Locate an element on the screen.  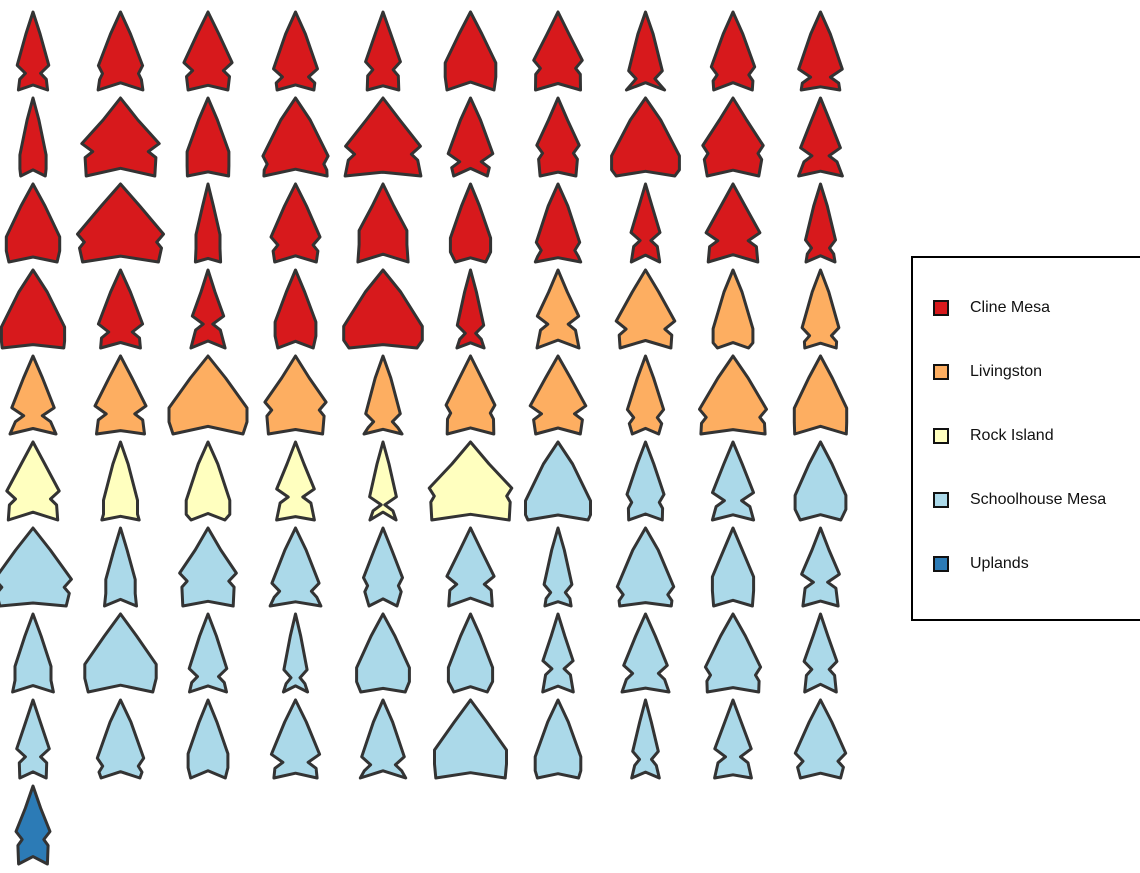
legend-label: Rock Island is located at coordinates (1012, 435).